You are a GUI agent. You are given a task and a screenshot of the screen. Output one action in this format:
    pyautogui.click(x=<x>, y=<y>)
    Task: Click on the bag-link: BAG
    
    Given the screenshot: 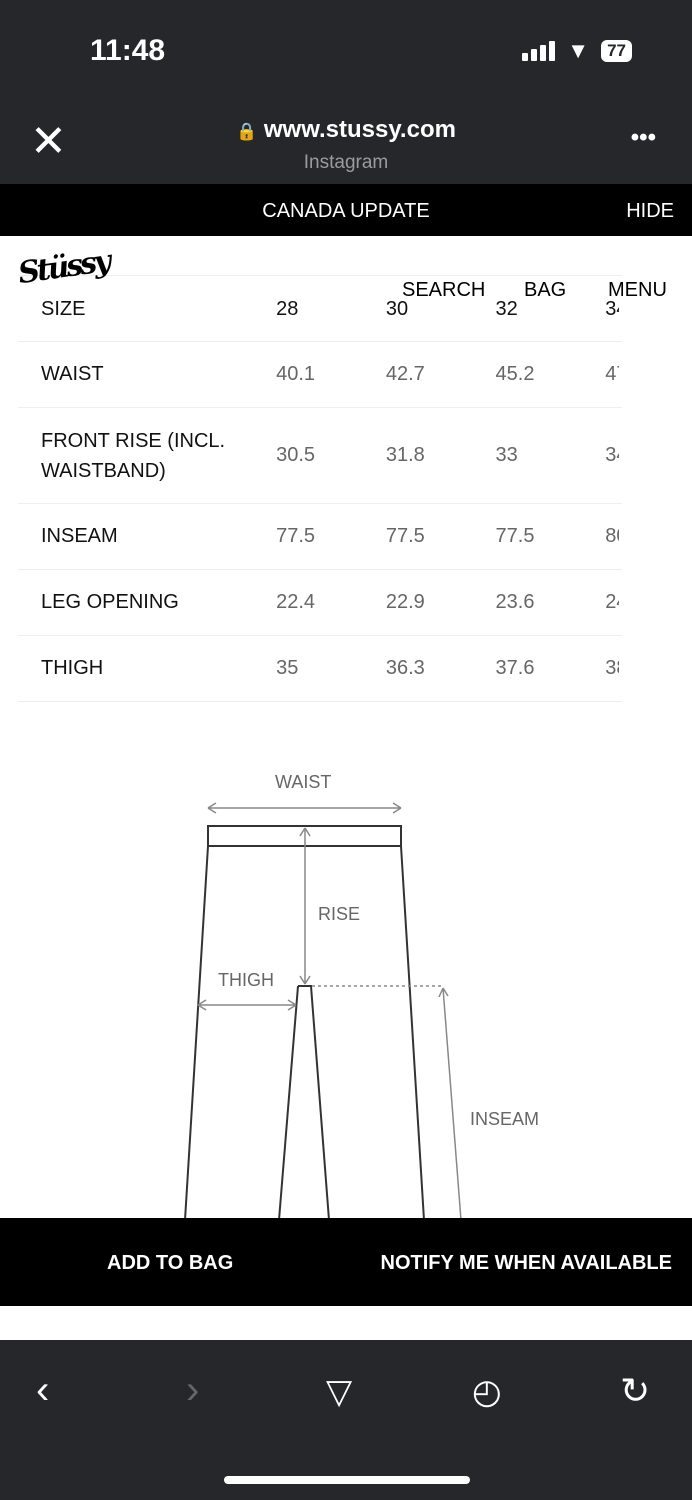 What is the action you would take?
    pyautogui.click(x=545, y=290)
    